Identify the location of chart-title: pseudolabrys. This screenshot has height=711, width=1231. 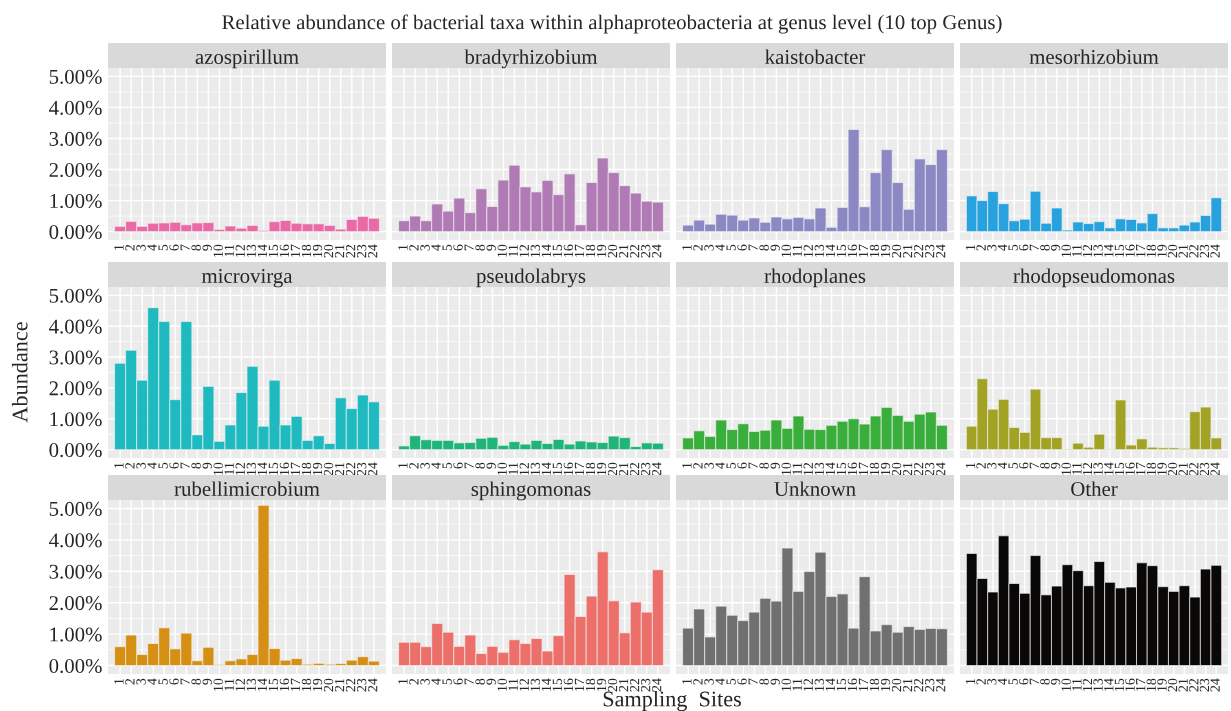
(531, 278).